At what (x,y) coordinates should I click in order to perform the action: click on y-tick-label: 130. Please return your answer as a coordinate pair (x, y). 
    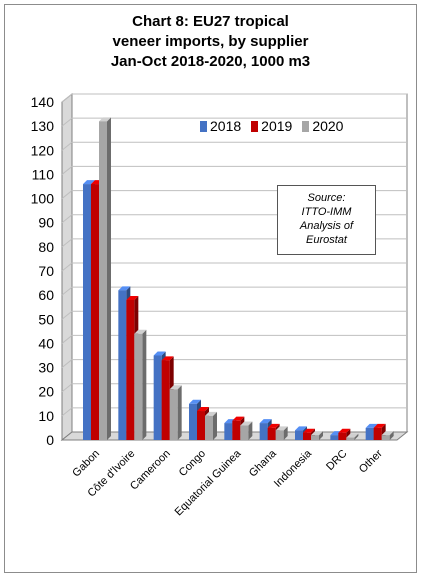
    Looking at the image, I should click on (43, 126).